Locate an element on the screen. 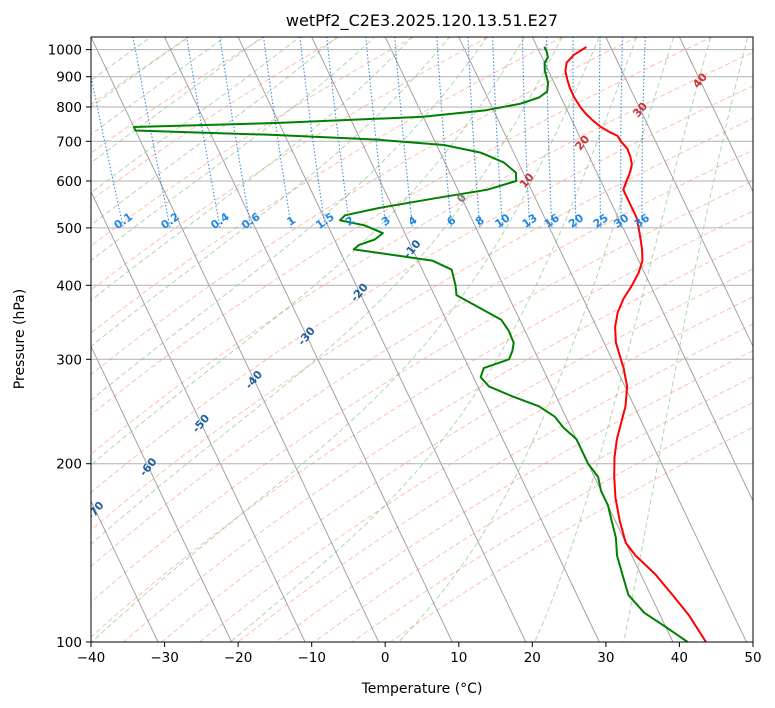 This screenshot has width=775, height=708. x-tick-label: −40 is located at coordinates (91, 658).